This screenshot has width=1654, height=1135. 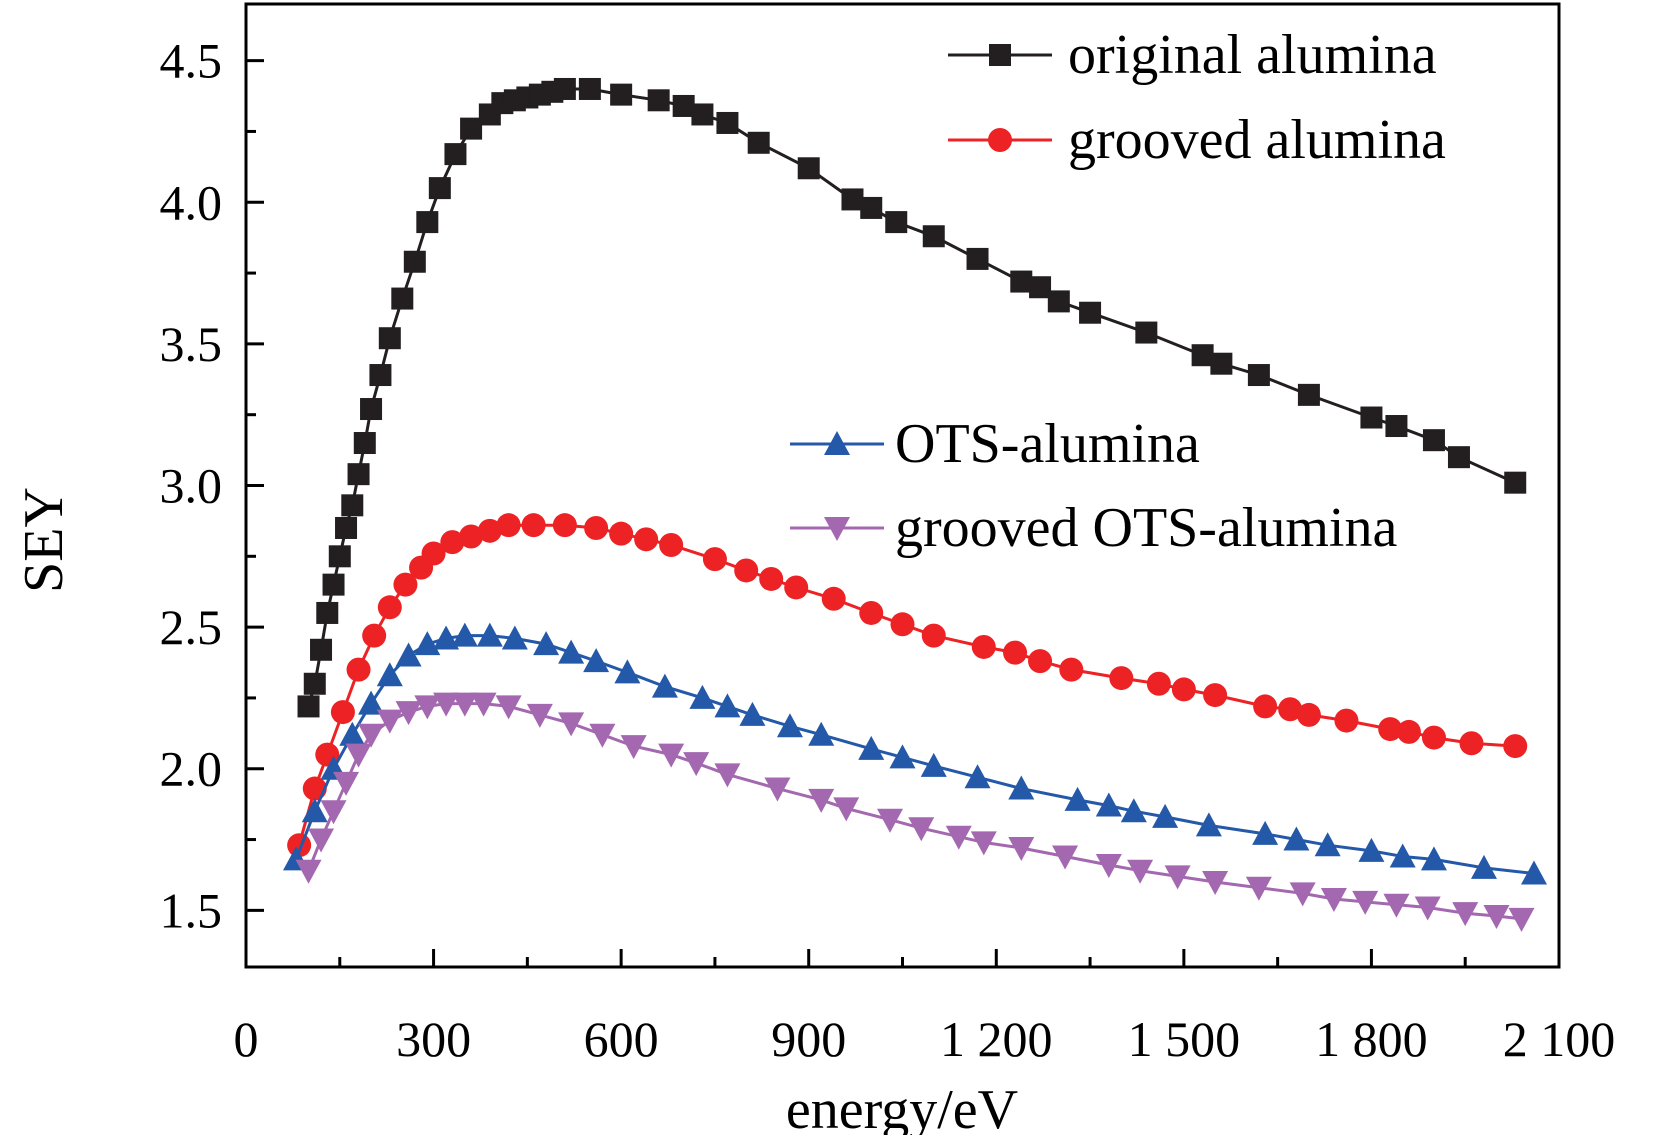 I want to click on y-tick-label: 4.5, so click(x=191, y=61).